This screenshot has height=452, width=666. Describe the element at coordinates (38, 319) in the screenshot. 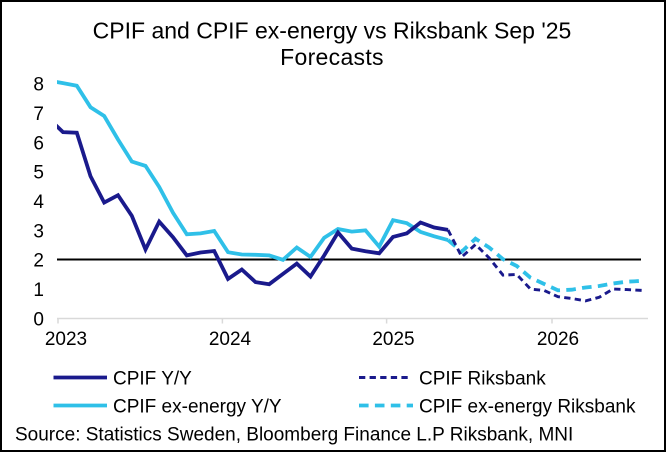

I see `svg-text: 0` at that location.